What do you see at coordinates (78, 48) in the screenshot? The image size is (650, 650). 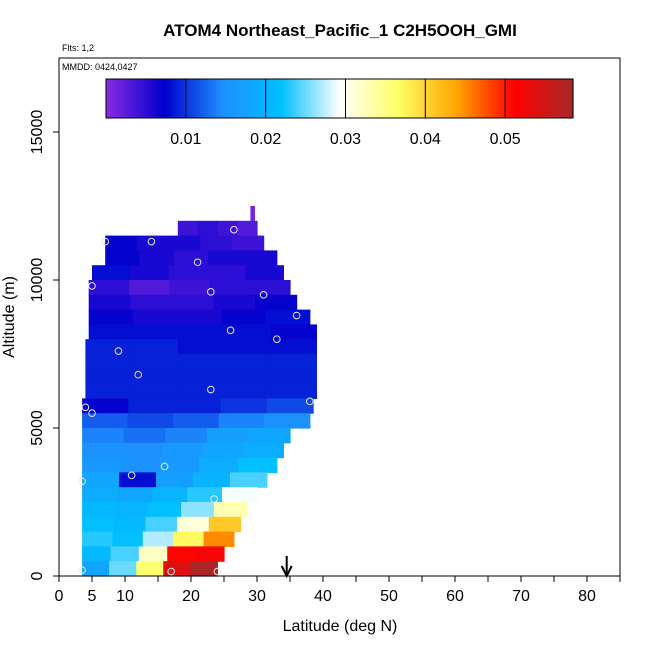 I see `flights-text: Flts: 1,2` at bounding box center [78, 48].